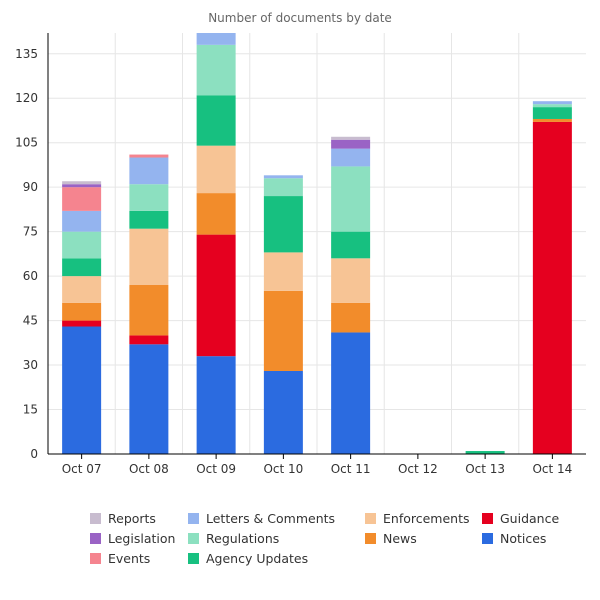  What do you see at coordinates (271, 518) in the screenshot?
I see `legend-label: Letters & Comments` at bounding box center [271, 518].